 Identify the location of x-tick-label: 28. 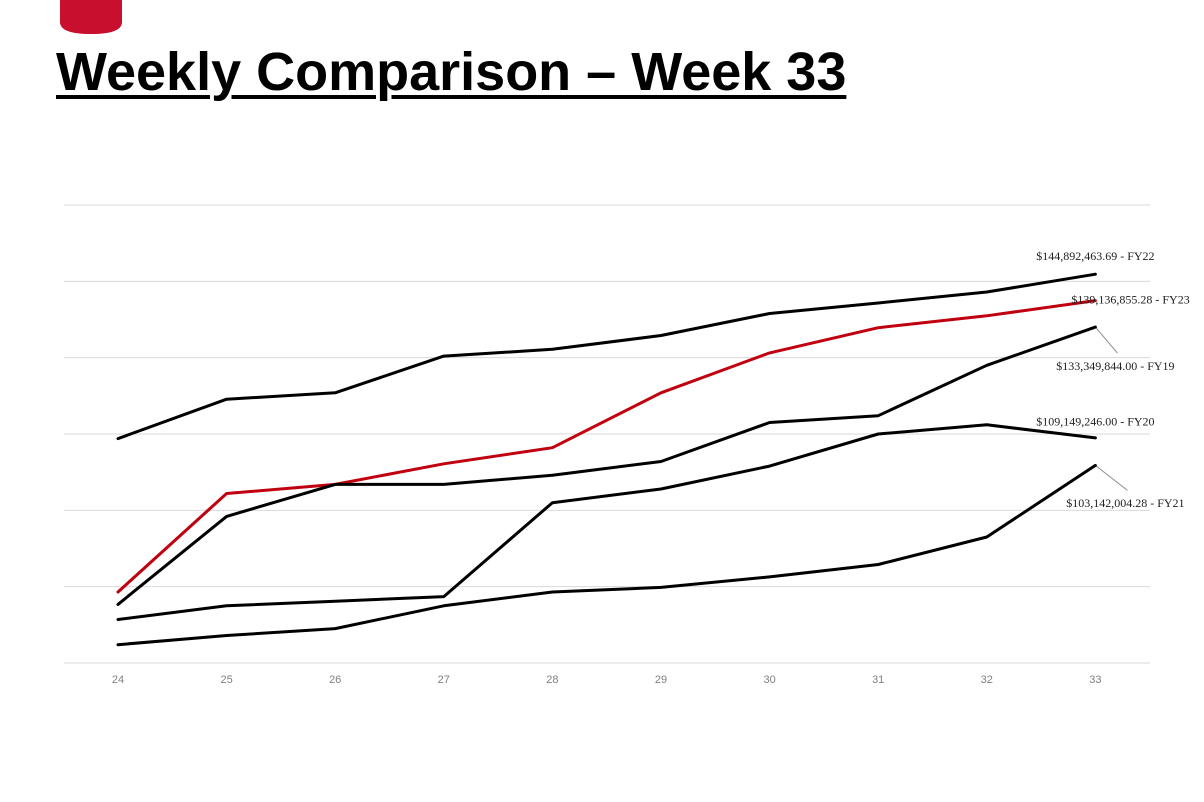
(552, 680).